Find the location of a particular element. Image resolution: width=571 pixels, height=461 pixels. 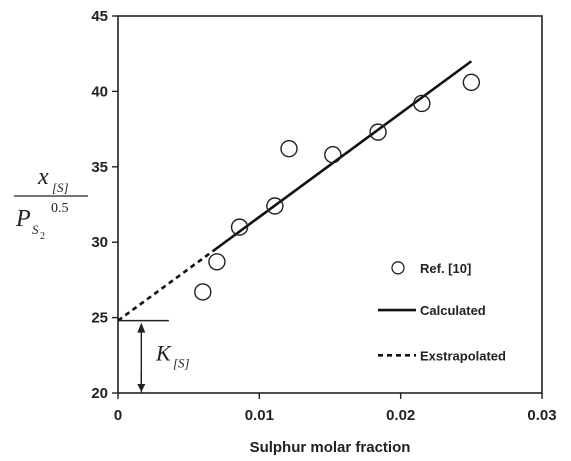

y-title-denominator-sub: S is located at coordinates (35, 229).